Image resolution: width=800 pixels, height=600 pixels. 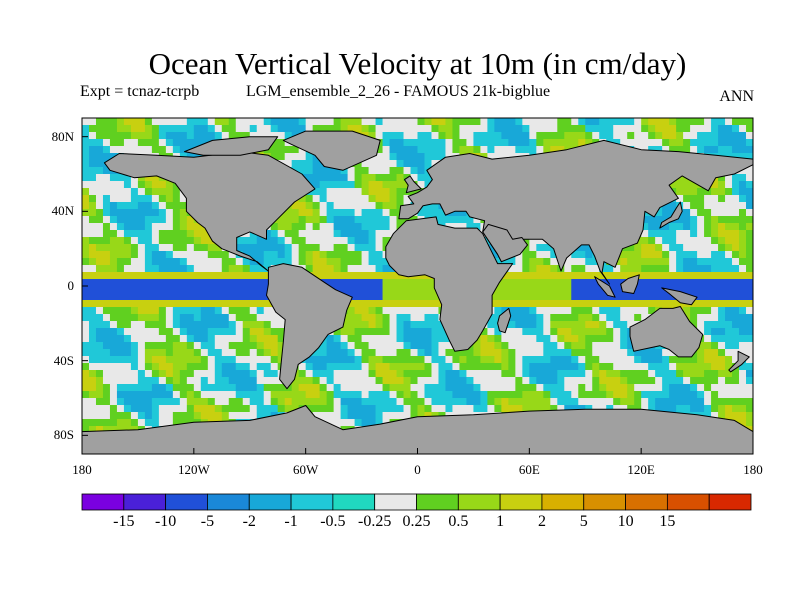 I want to click on colorbar-label: -15, so click(x=124, y=521).